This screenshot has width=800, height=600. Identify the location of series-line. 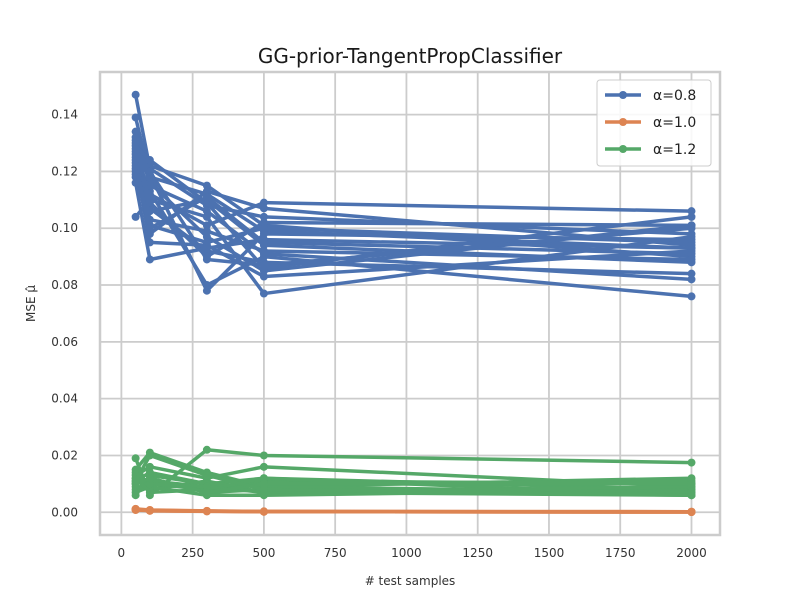
(413, 511).